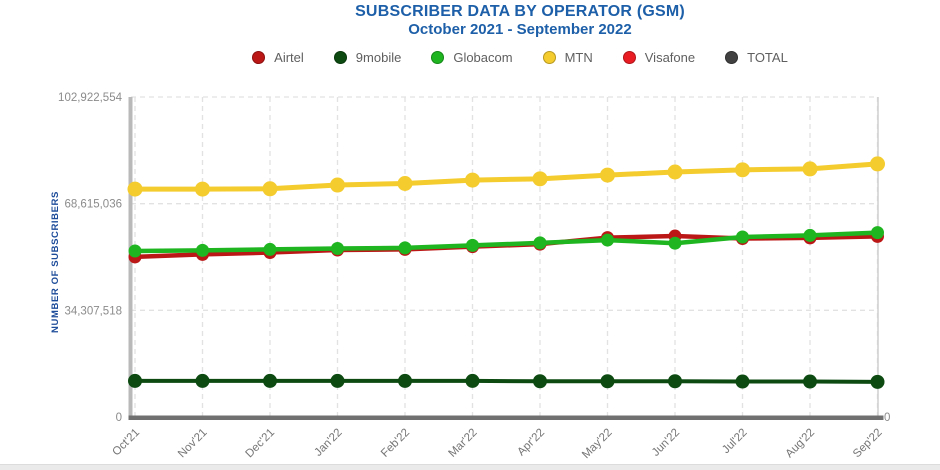  I want to click on legend-label: Globacom, so click(483, 57).